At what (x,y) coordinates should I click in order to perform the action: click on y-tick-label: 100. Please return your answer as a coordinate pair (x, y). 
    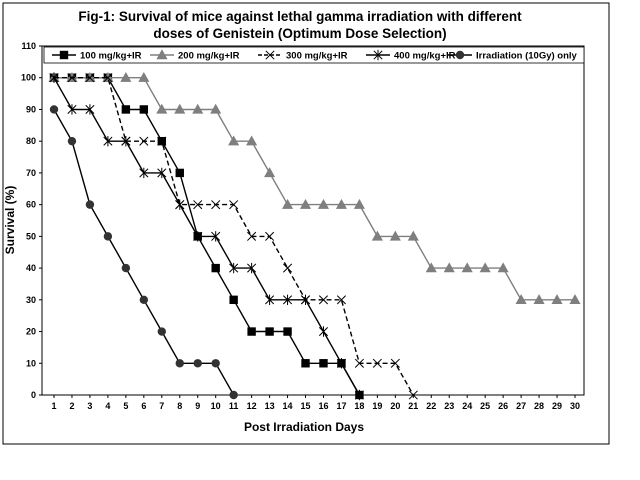
    Looking at the image, I should click on (28, 78).